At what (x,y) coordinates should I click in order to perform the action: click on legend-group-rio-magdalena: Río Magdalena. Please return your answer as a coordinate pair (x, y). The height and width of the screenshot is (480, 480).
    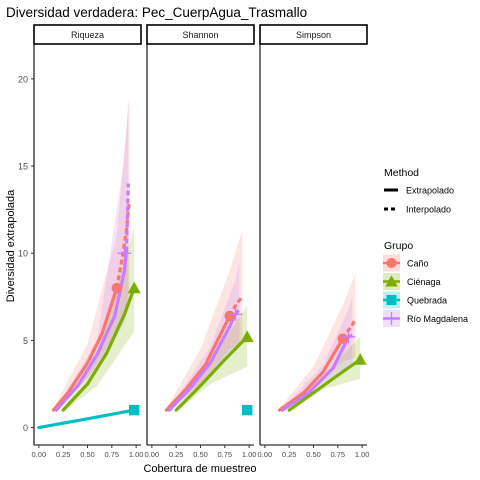
    Looking at the image, I should click on (425, 318).